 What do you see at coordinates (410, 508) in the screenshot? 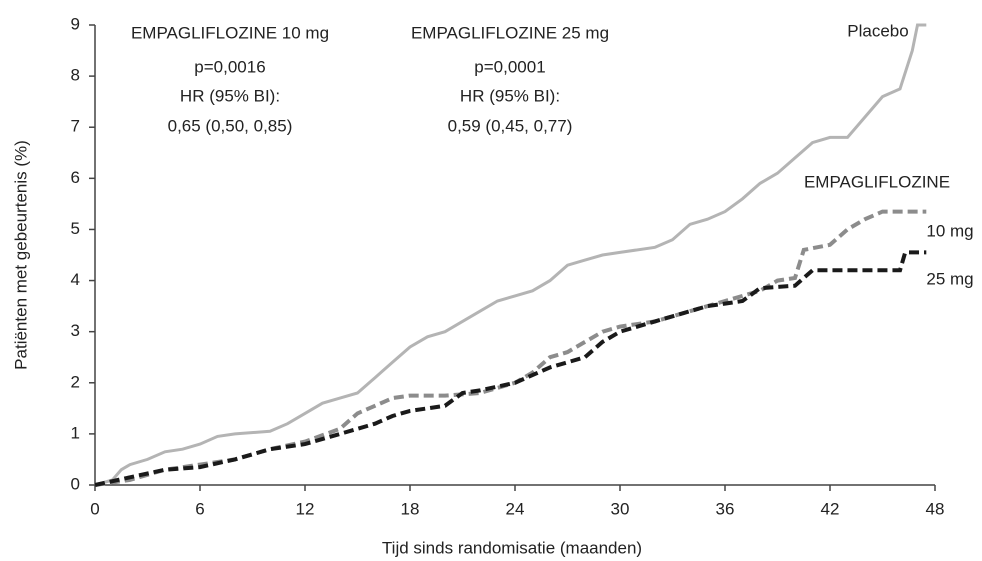
I see `x-tick-label: 18` at bounding box center [410, 508].